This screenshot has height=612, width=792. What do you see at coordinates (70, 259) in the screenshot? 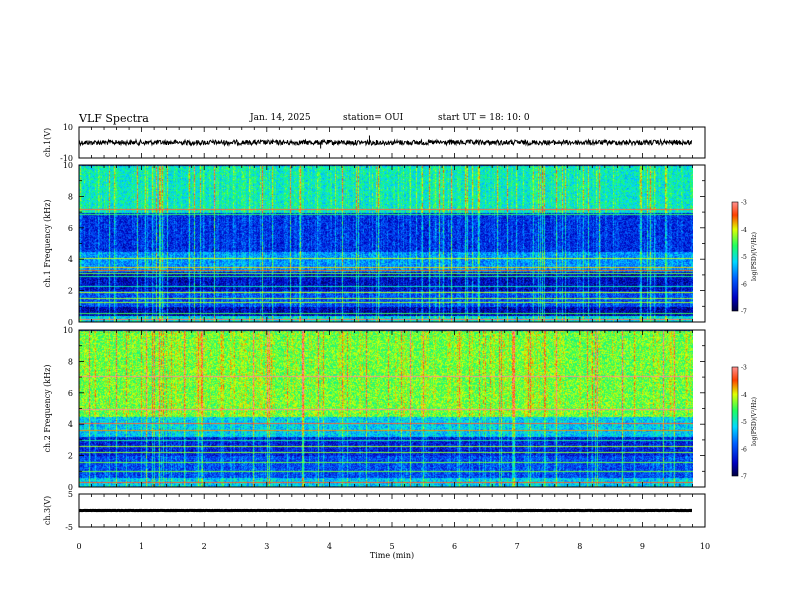
I see `ch1-spec-ytick-label: 4` at bounding box center [70, 259].